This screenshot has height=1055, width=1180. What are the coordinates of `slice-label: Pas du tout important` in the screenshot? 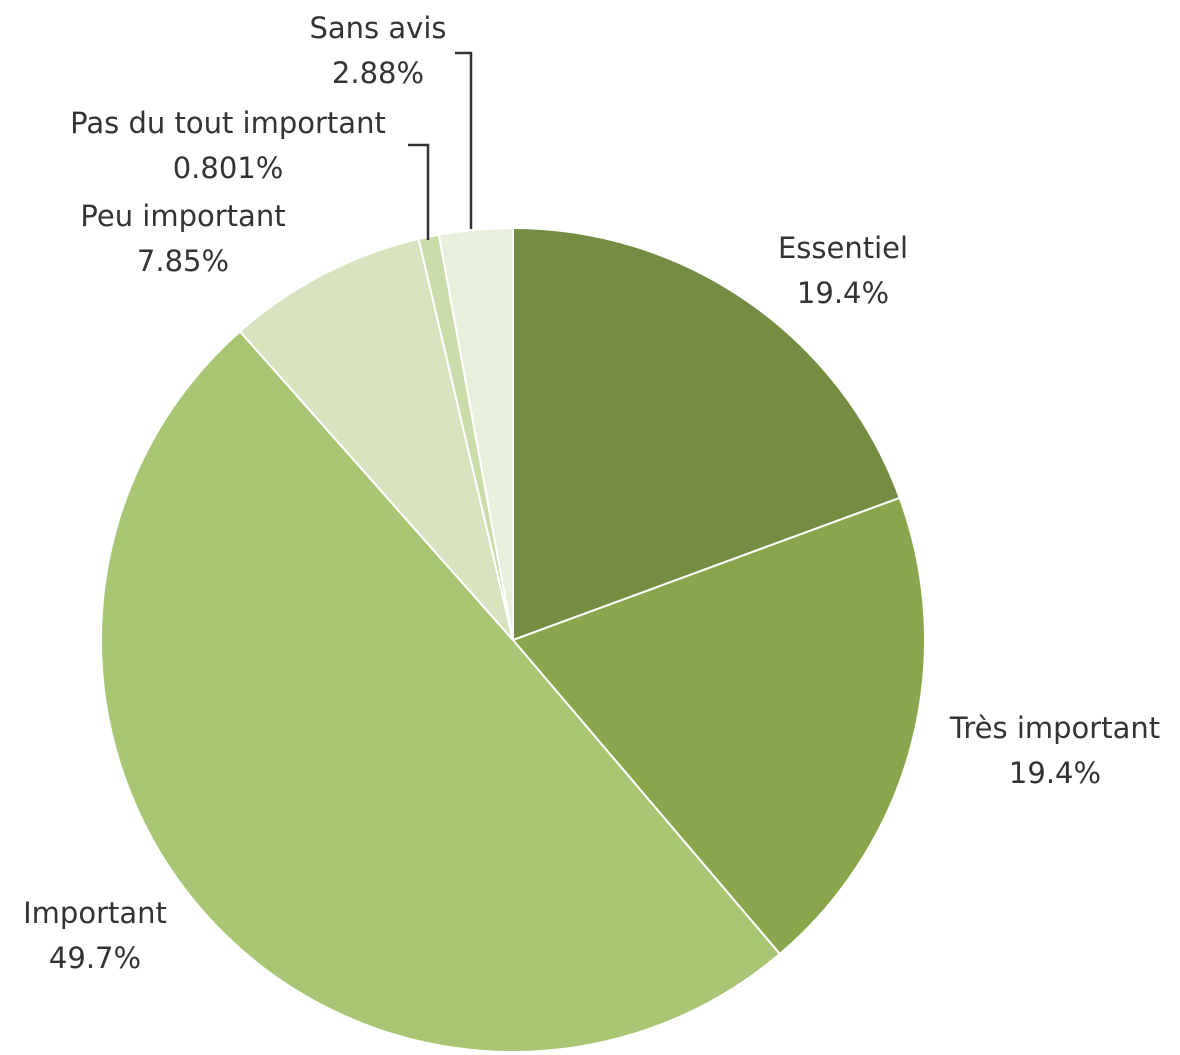 It's located at (228, 123).